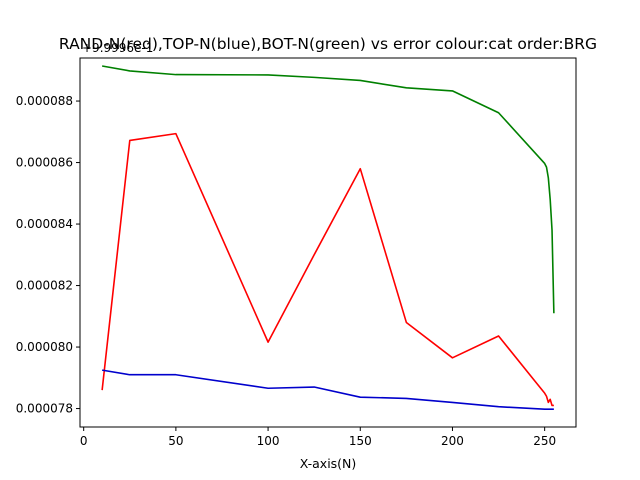 Image resolution: width=640 pixels, height=480 pixels. I want to click on x-tick-label: 100, so click(268, 441).